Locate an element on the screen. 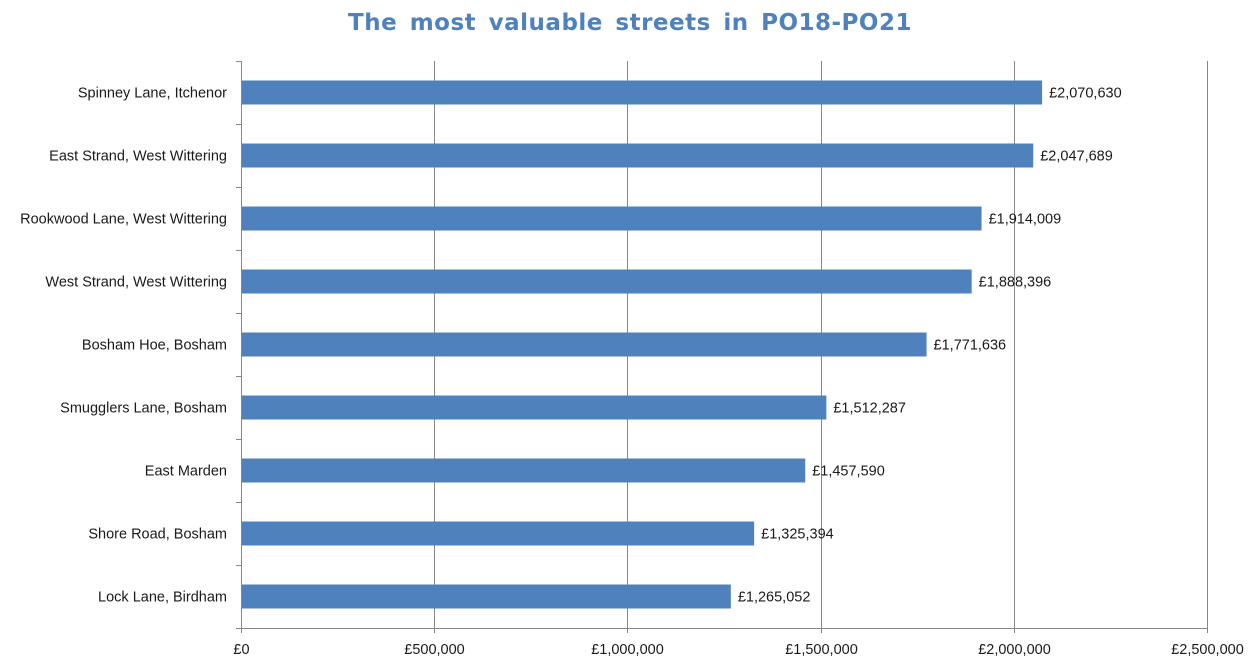  chart-title: The most valuable streets in PO18-PO21 is located at coordinates (630, 23).